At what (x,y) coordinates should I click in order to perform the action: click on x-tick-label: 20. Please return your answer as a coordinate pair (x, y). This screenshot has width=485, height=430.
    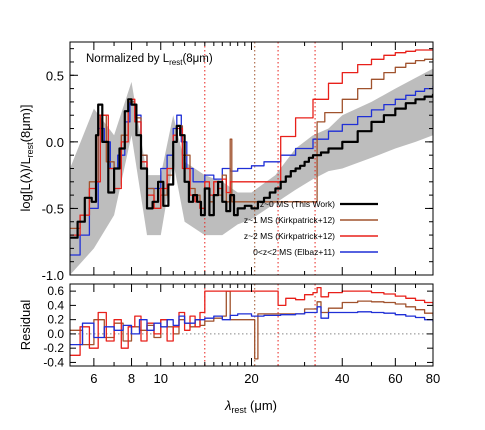
    Looking at the image, I should click on (251, 378).